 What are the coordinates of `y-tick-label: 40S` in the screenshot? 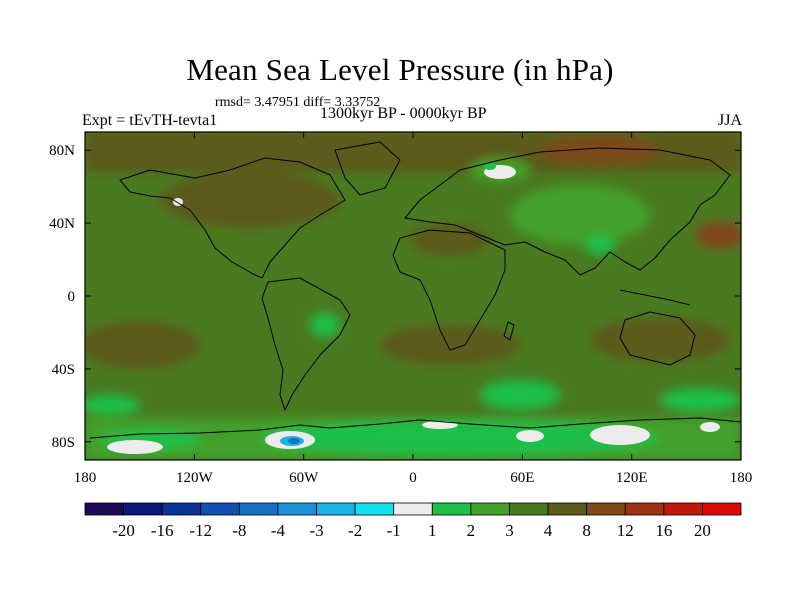 It's located at (63, 370).